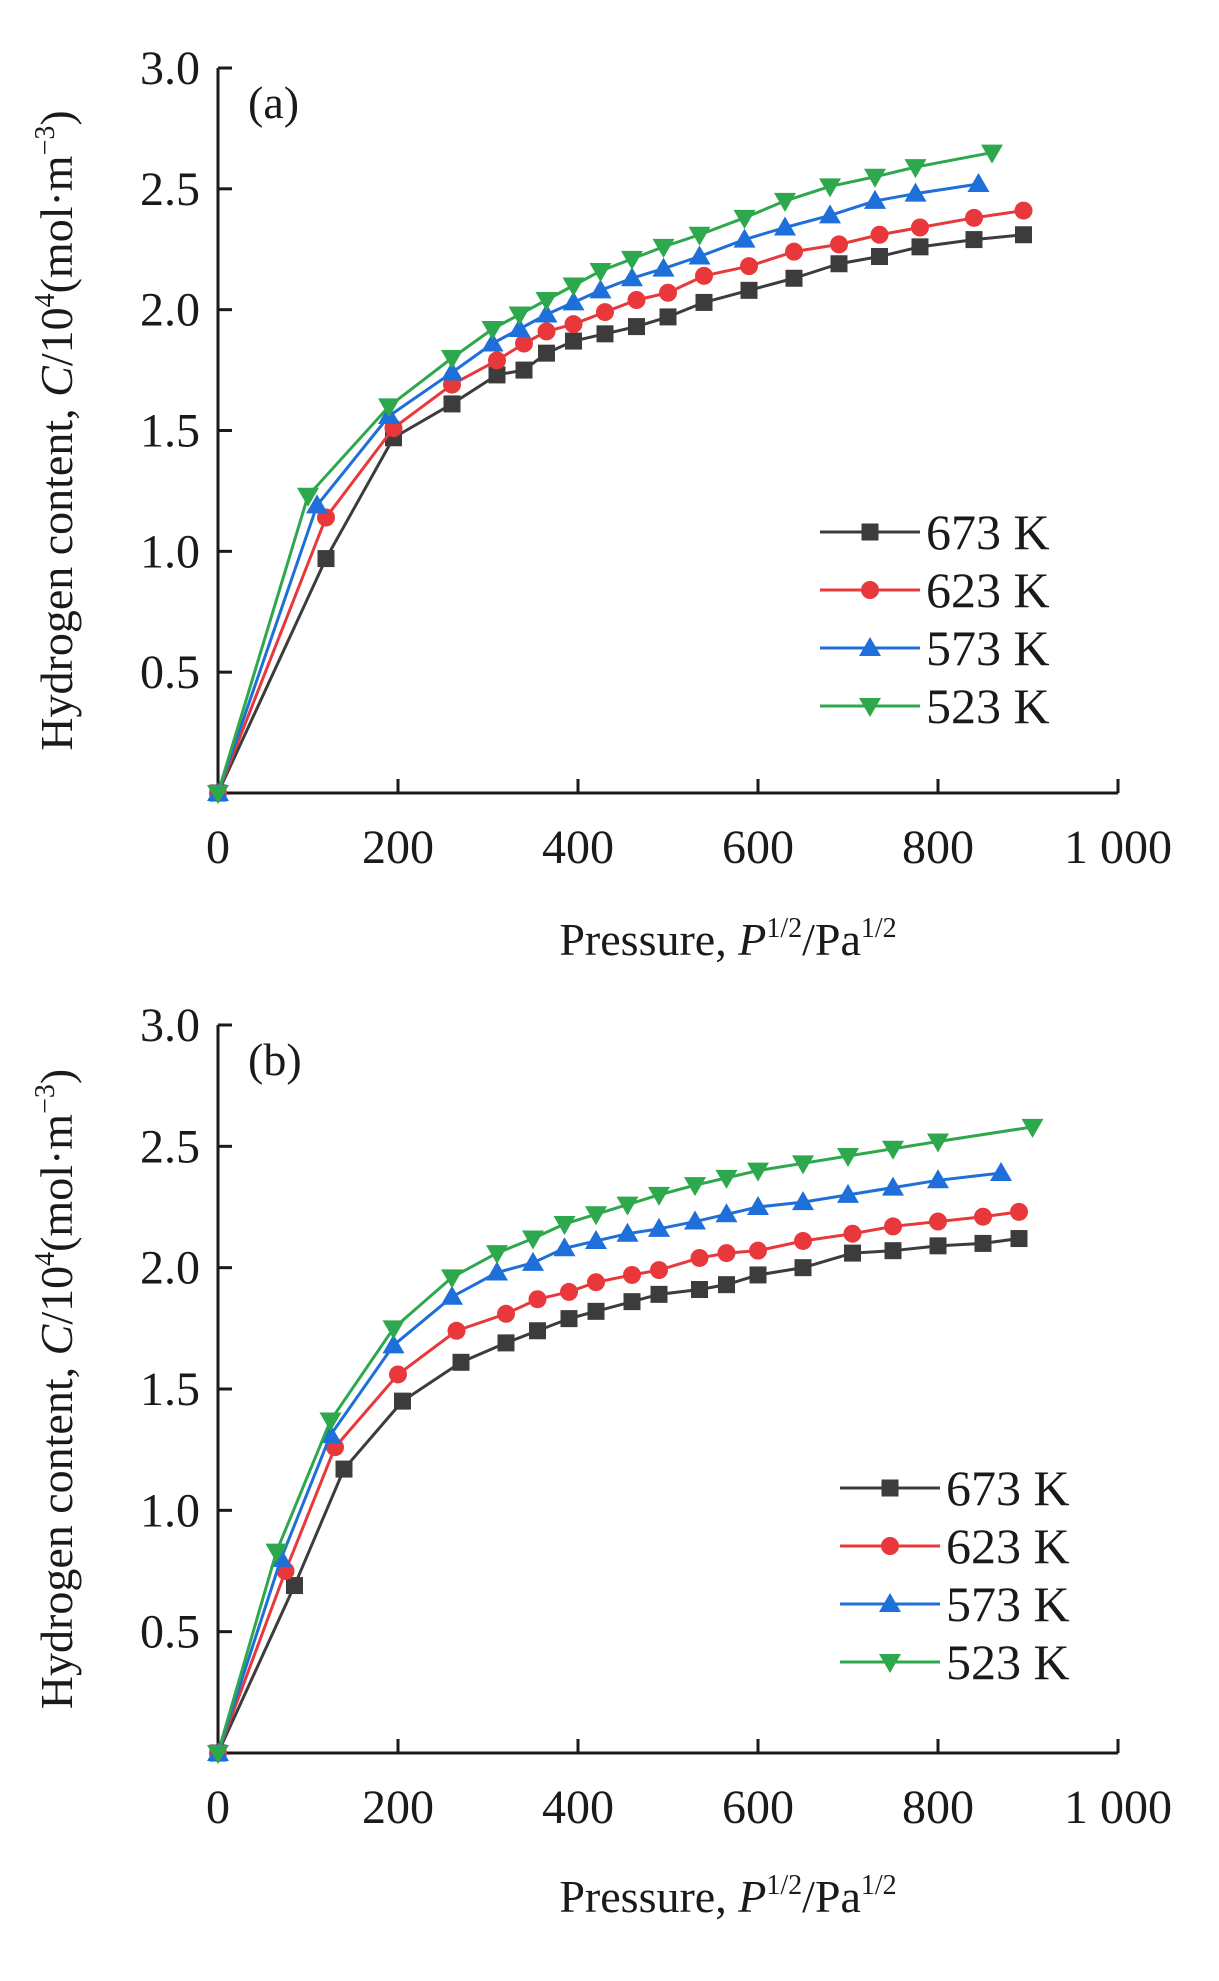  Describe the element at coordinates (758, 847) in the screenshot. I see `x-tick-label: 600` at that location.